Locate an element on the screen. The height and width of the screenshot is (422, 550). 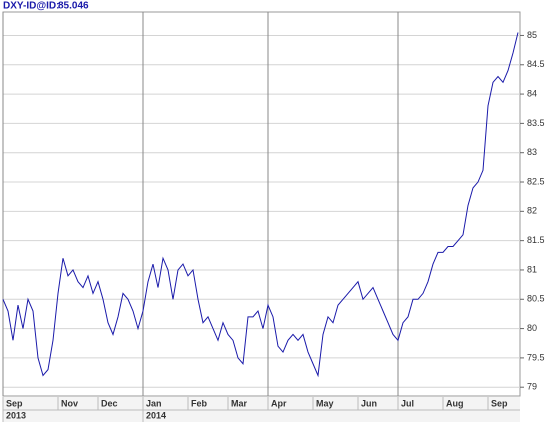
y-tick-label: 80 is located at coordinates (532, 328).